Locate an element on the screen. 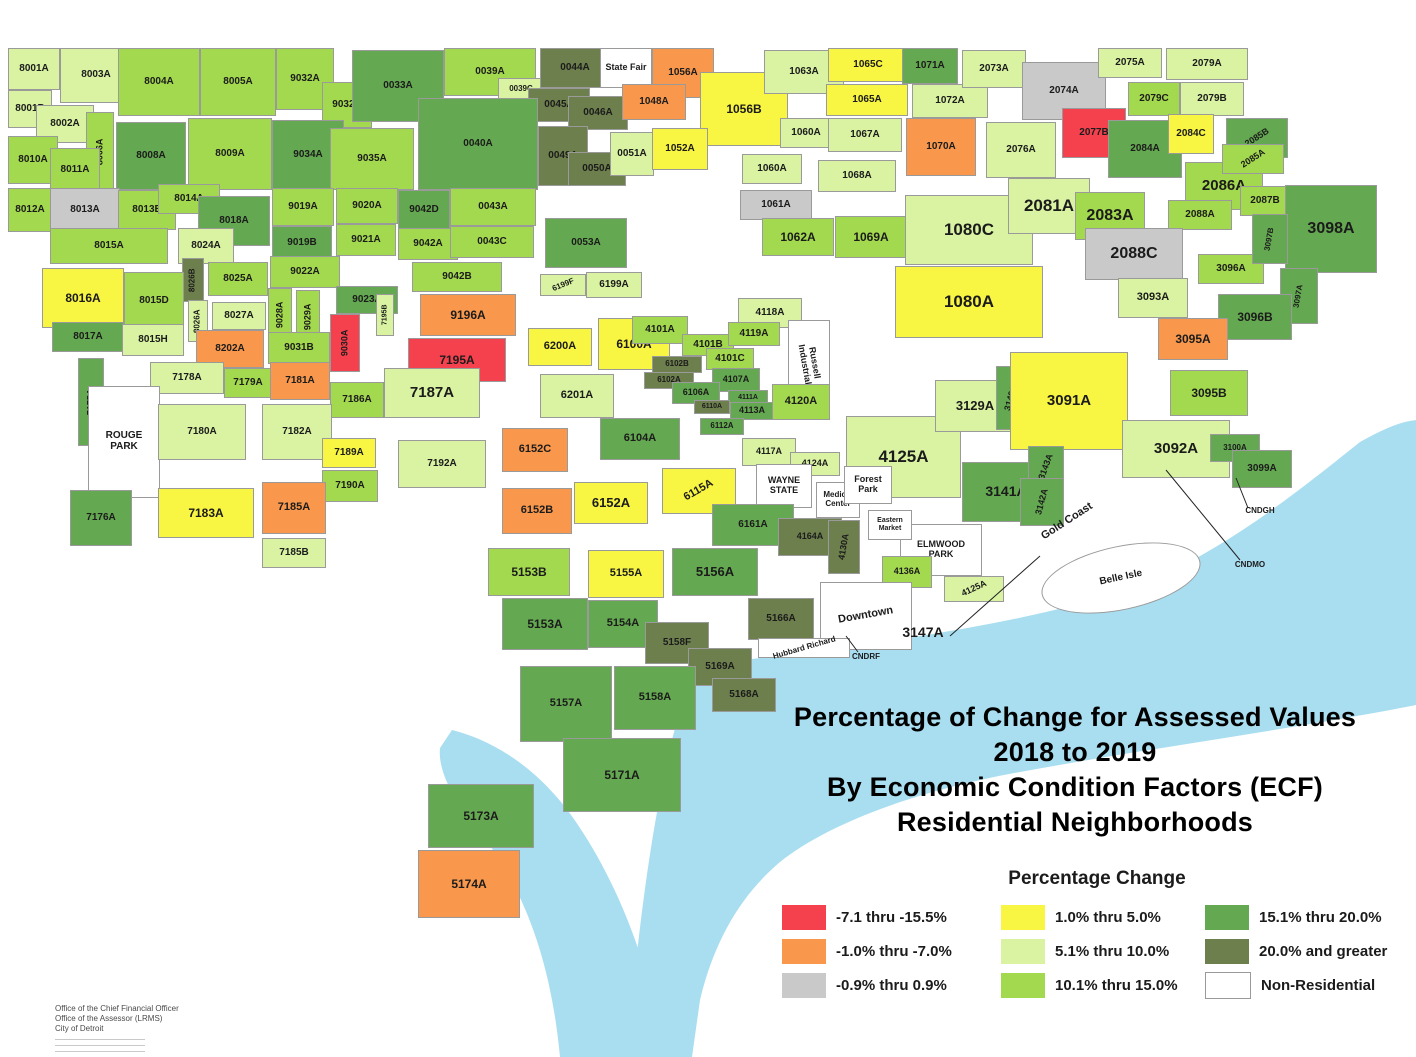  map-region-label: 6115A is located at coordinates (698, 490).